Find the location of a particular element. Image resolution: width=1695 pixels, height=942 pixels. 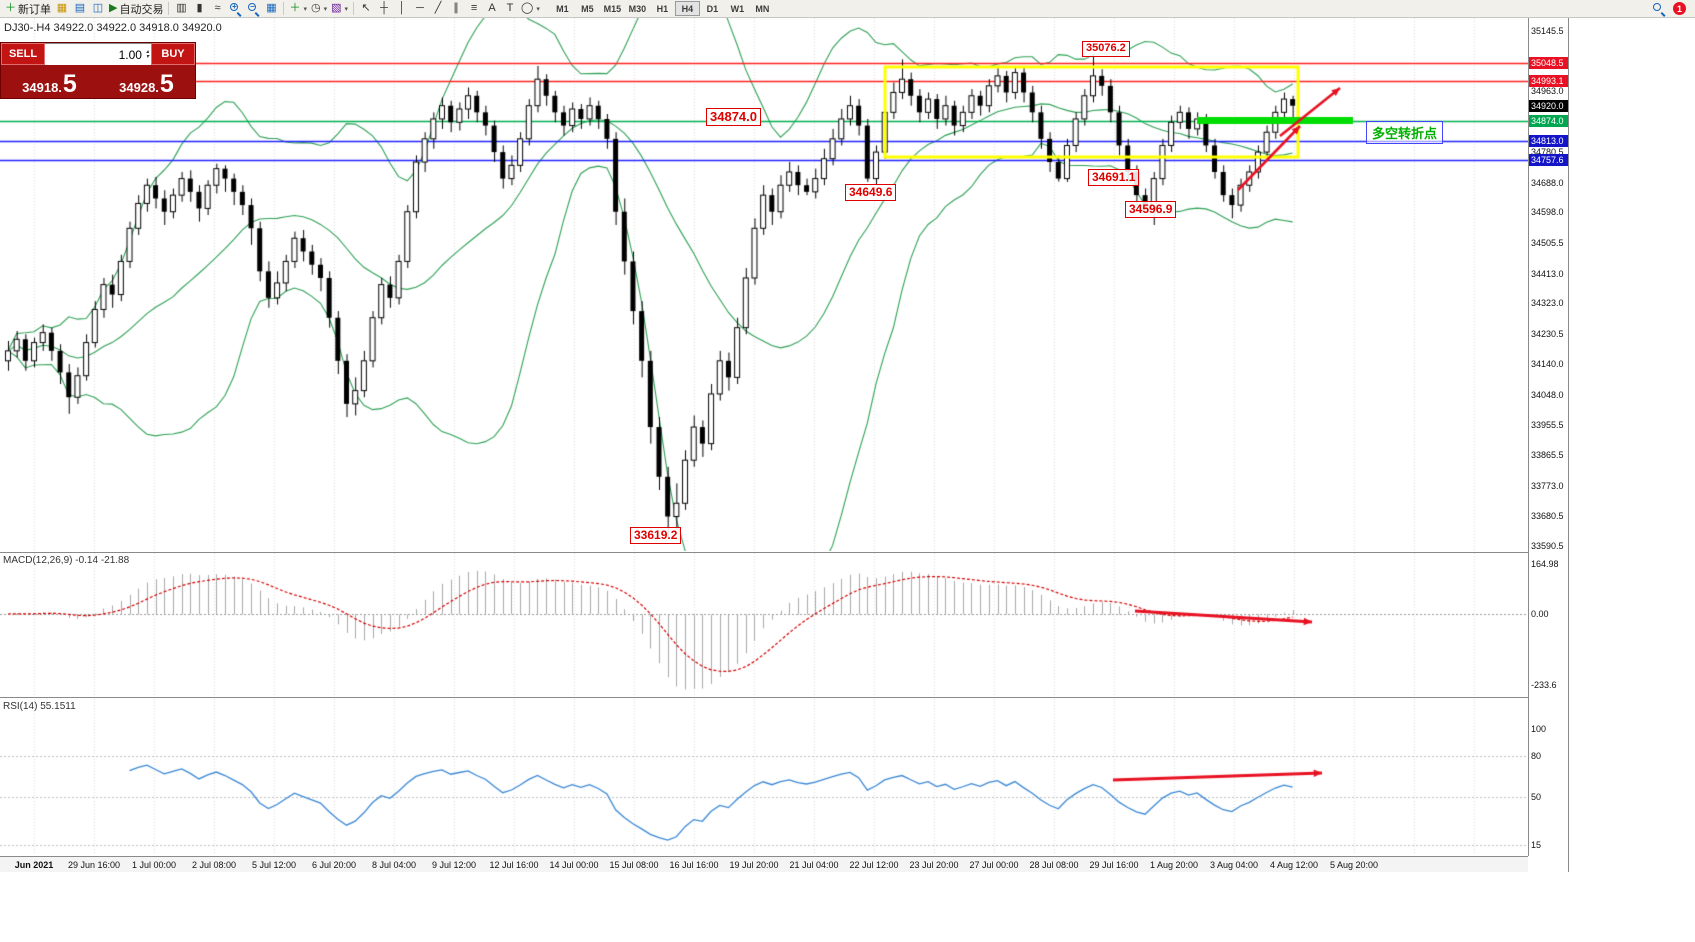

zoom-in-button: + is located at coordinates (235, 9).